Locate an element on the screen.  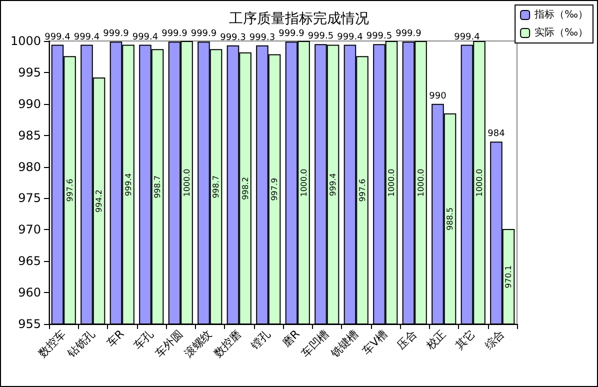
x-tick-label: 车V槽 is located at coordinates (375, 342).